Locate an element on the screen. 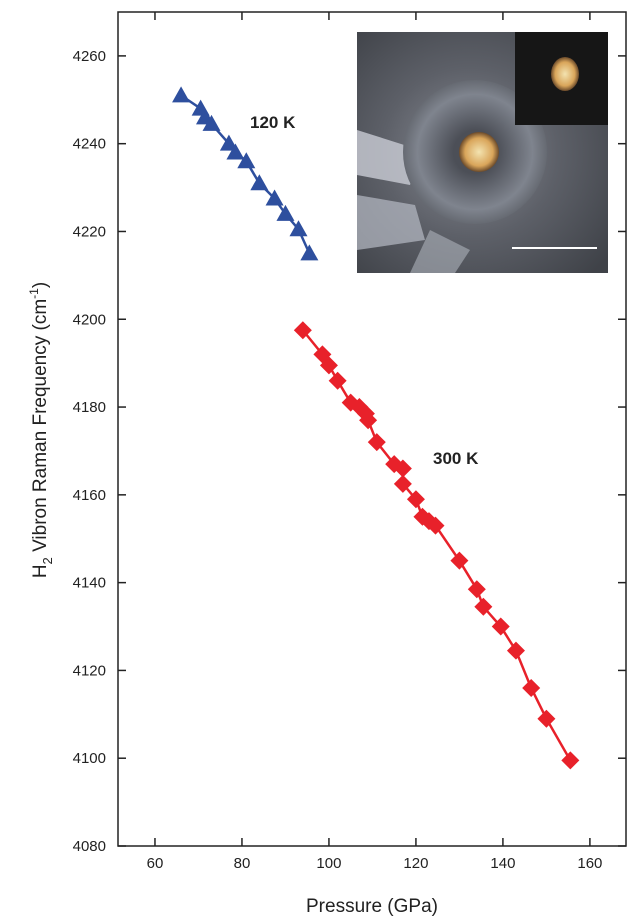  x-tick-label: 80 is located at coordinates (242, 863).